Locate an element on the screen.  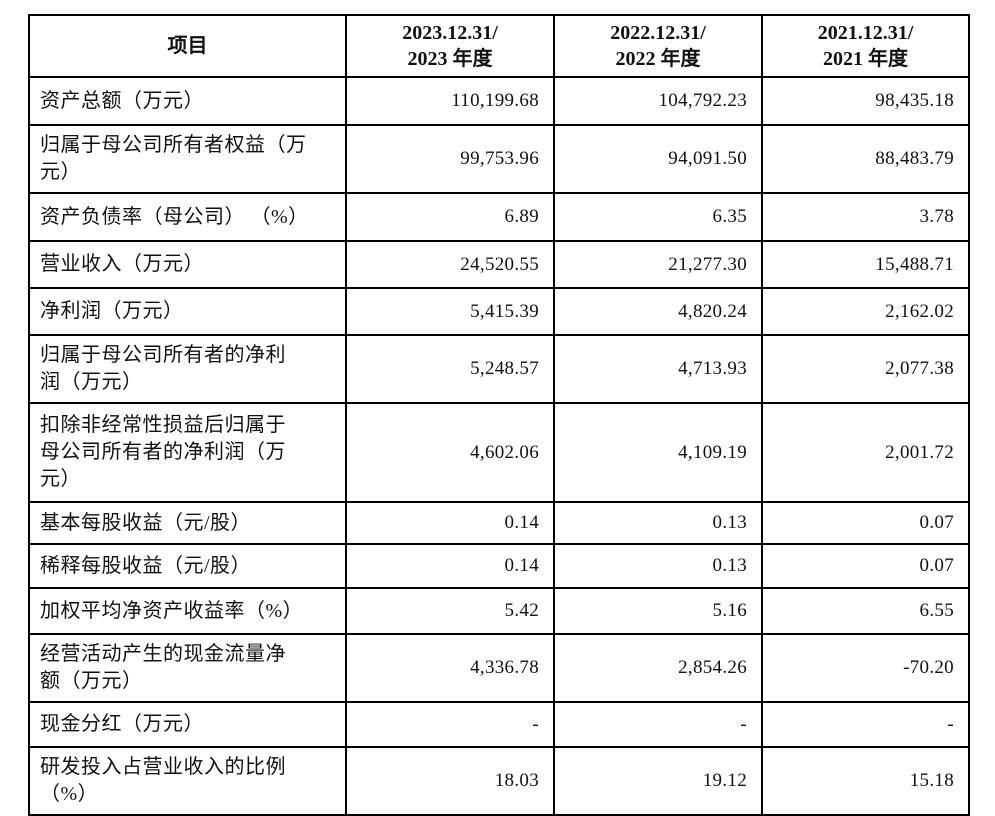
value-2021: 88,483.79 is located at coordinates (865, 159).